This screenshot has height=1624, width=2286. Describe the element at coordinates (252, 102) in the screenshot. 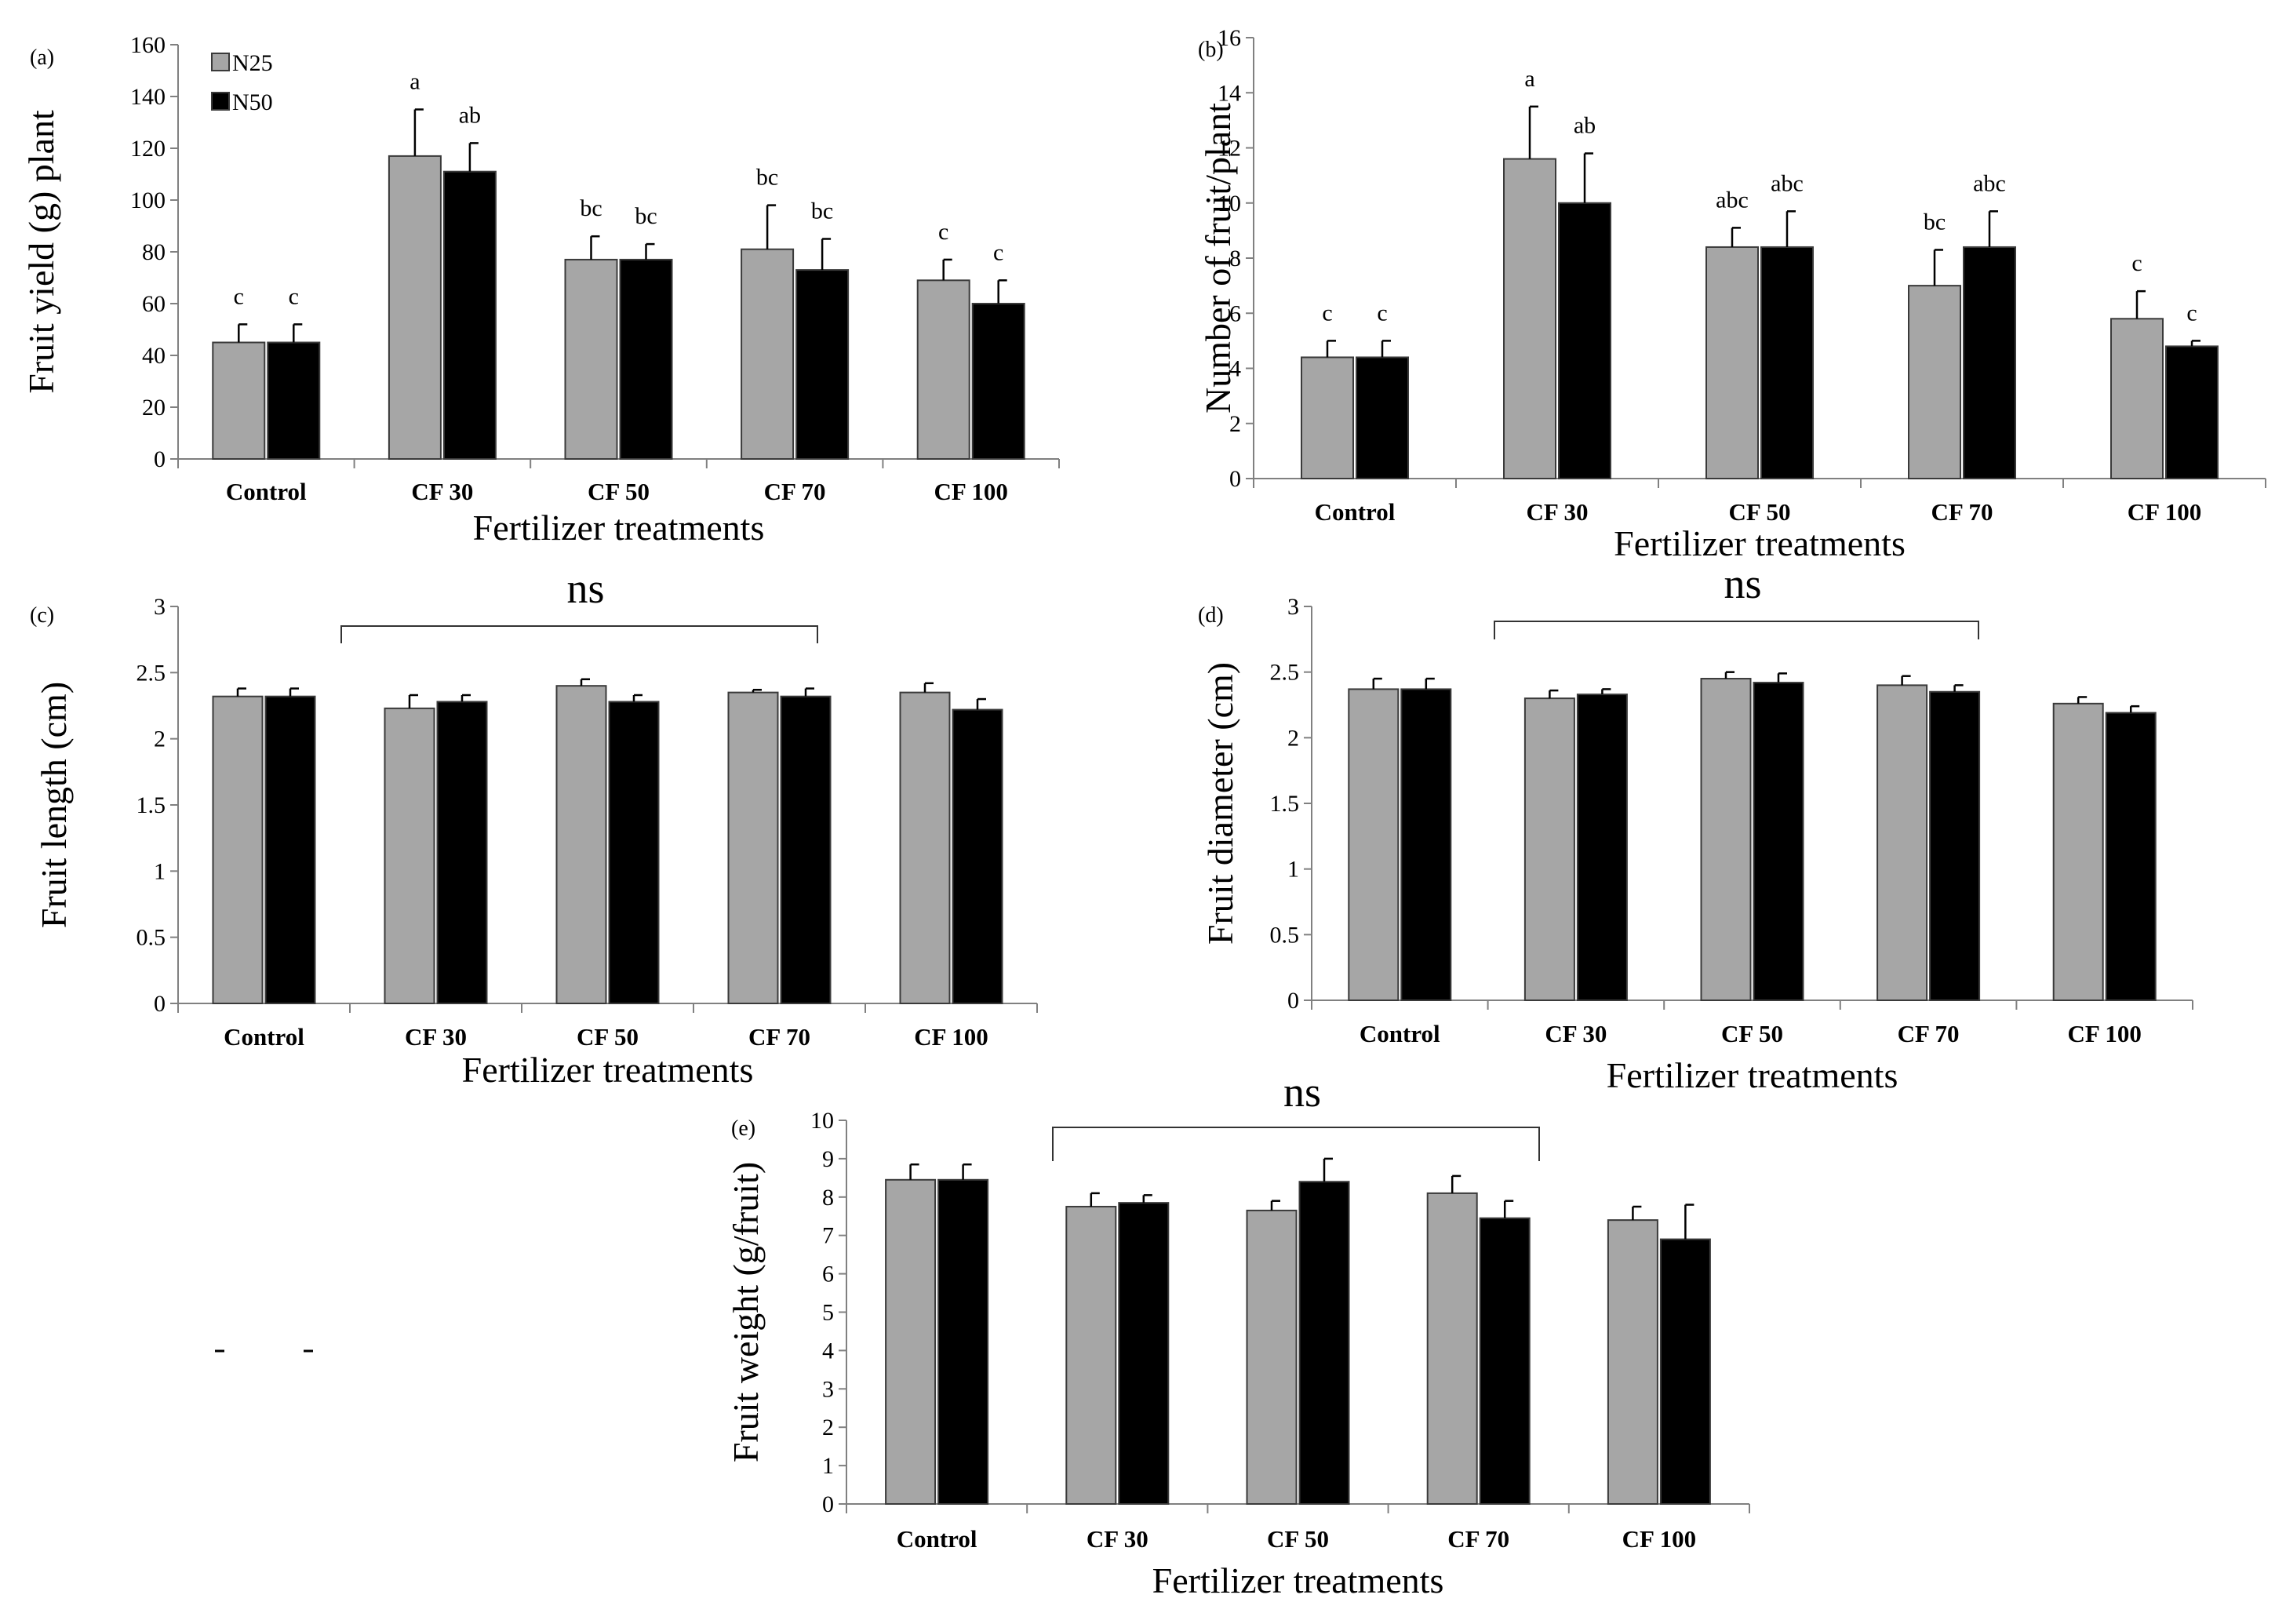

I see `legend-label-n50: N50` at that location.